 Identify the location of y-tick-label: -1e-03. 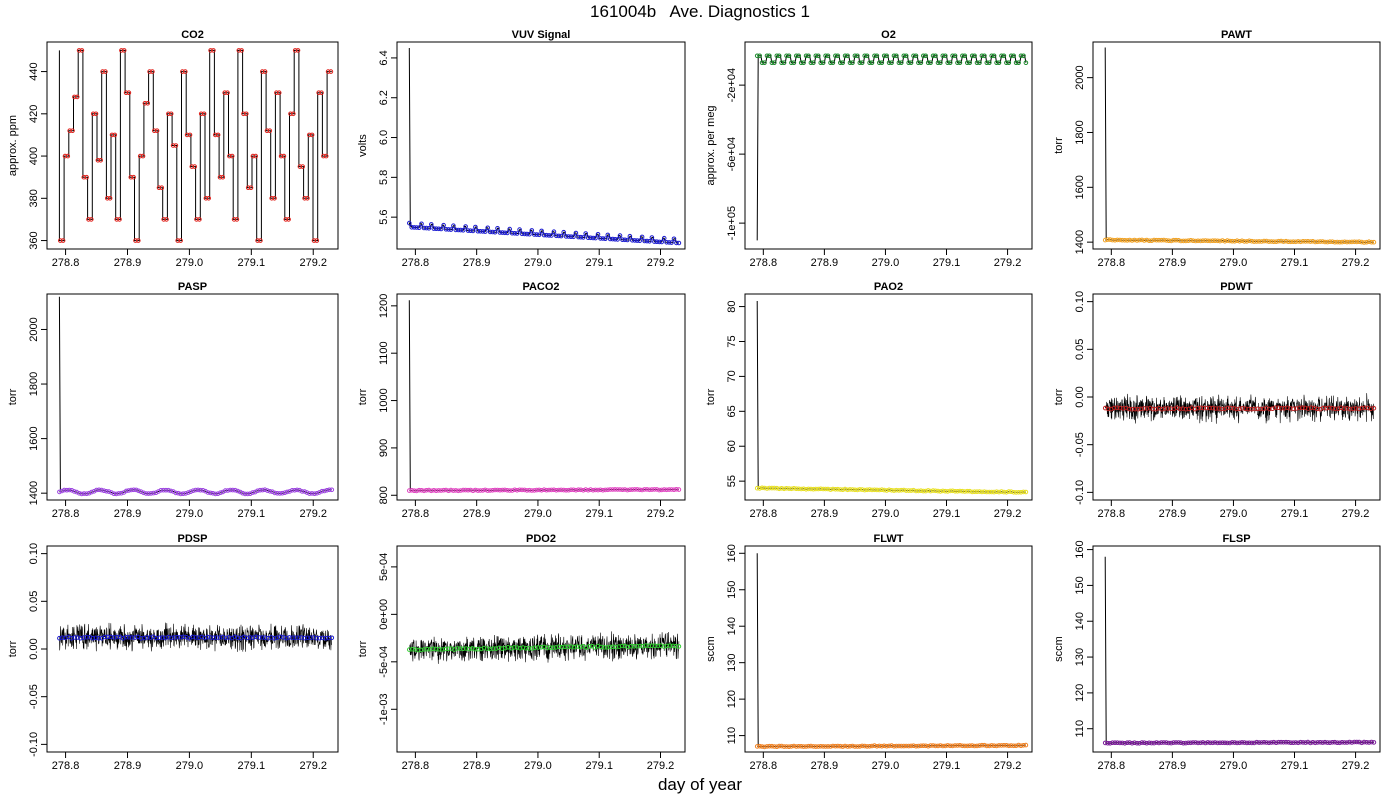
(384, 709).